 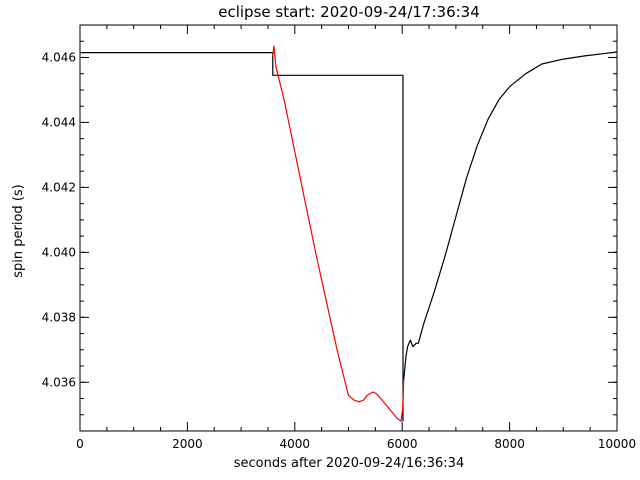 I want to click on y-tick-label: 4.038, so click(x=59, y=317).